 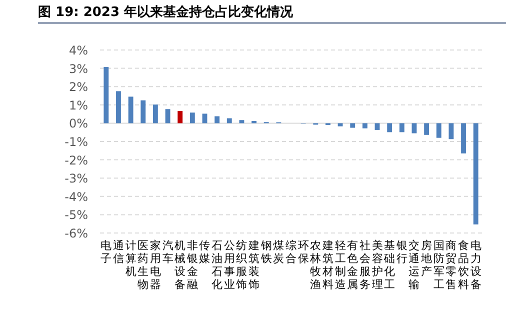 I want to click on y-tick-label: 3%, so click(x=78, y=69).